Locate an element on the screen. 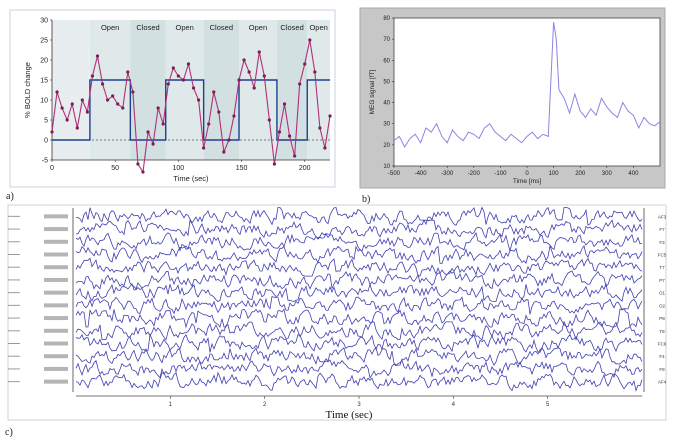  x-tick-label: 3 is located at coordinates (359, 405).